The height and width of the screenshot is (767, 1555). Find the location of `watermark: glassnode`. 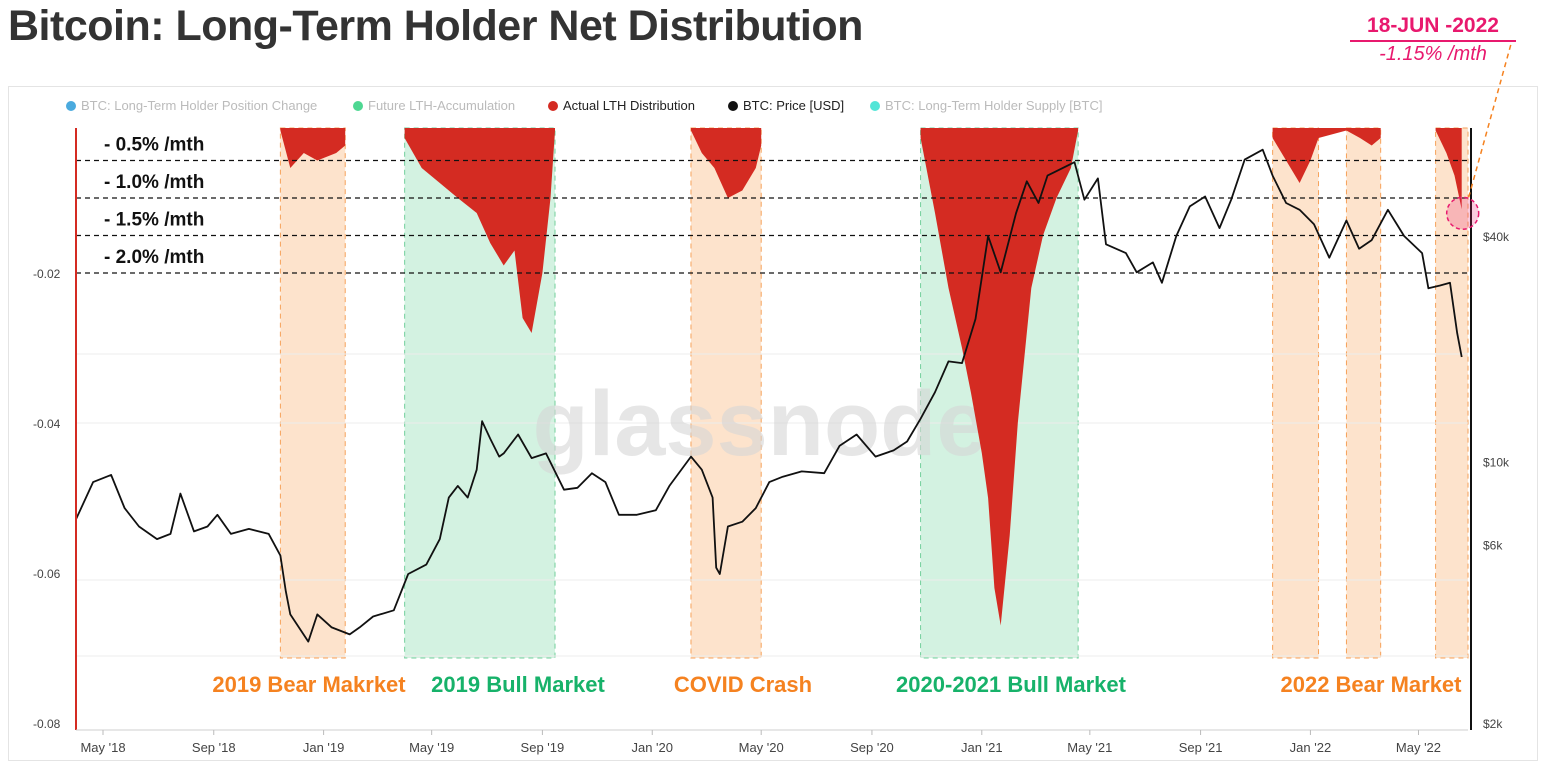

watermark: glassnode is located at coordinates (759, 424).